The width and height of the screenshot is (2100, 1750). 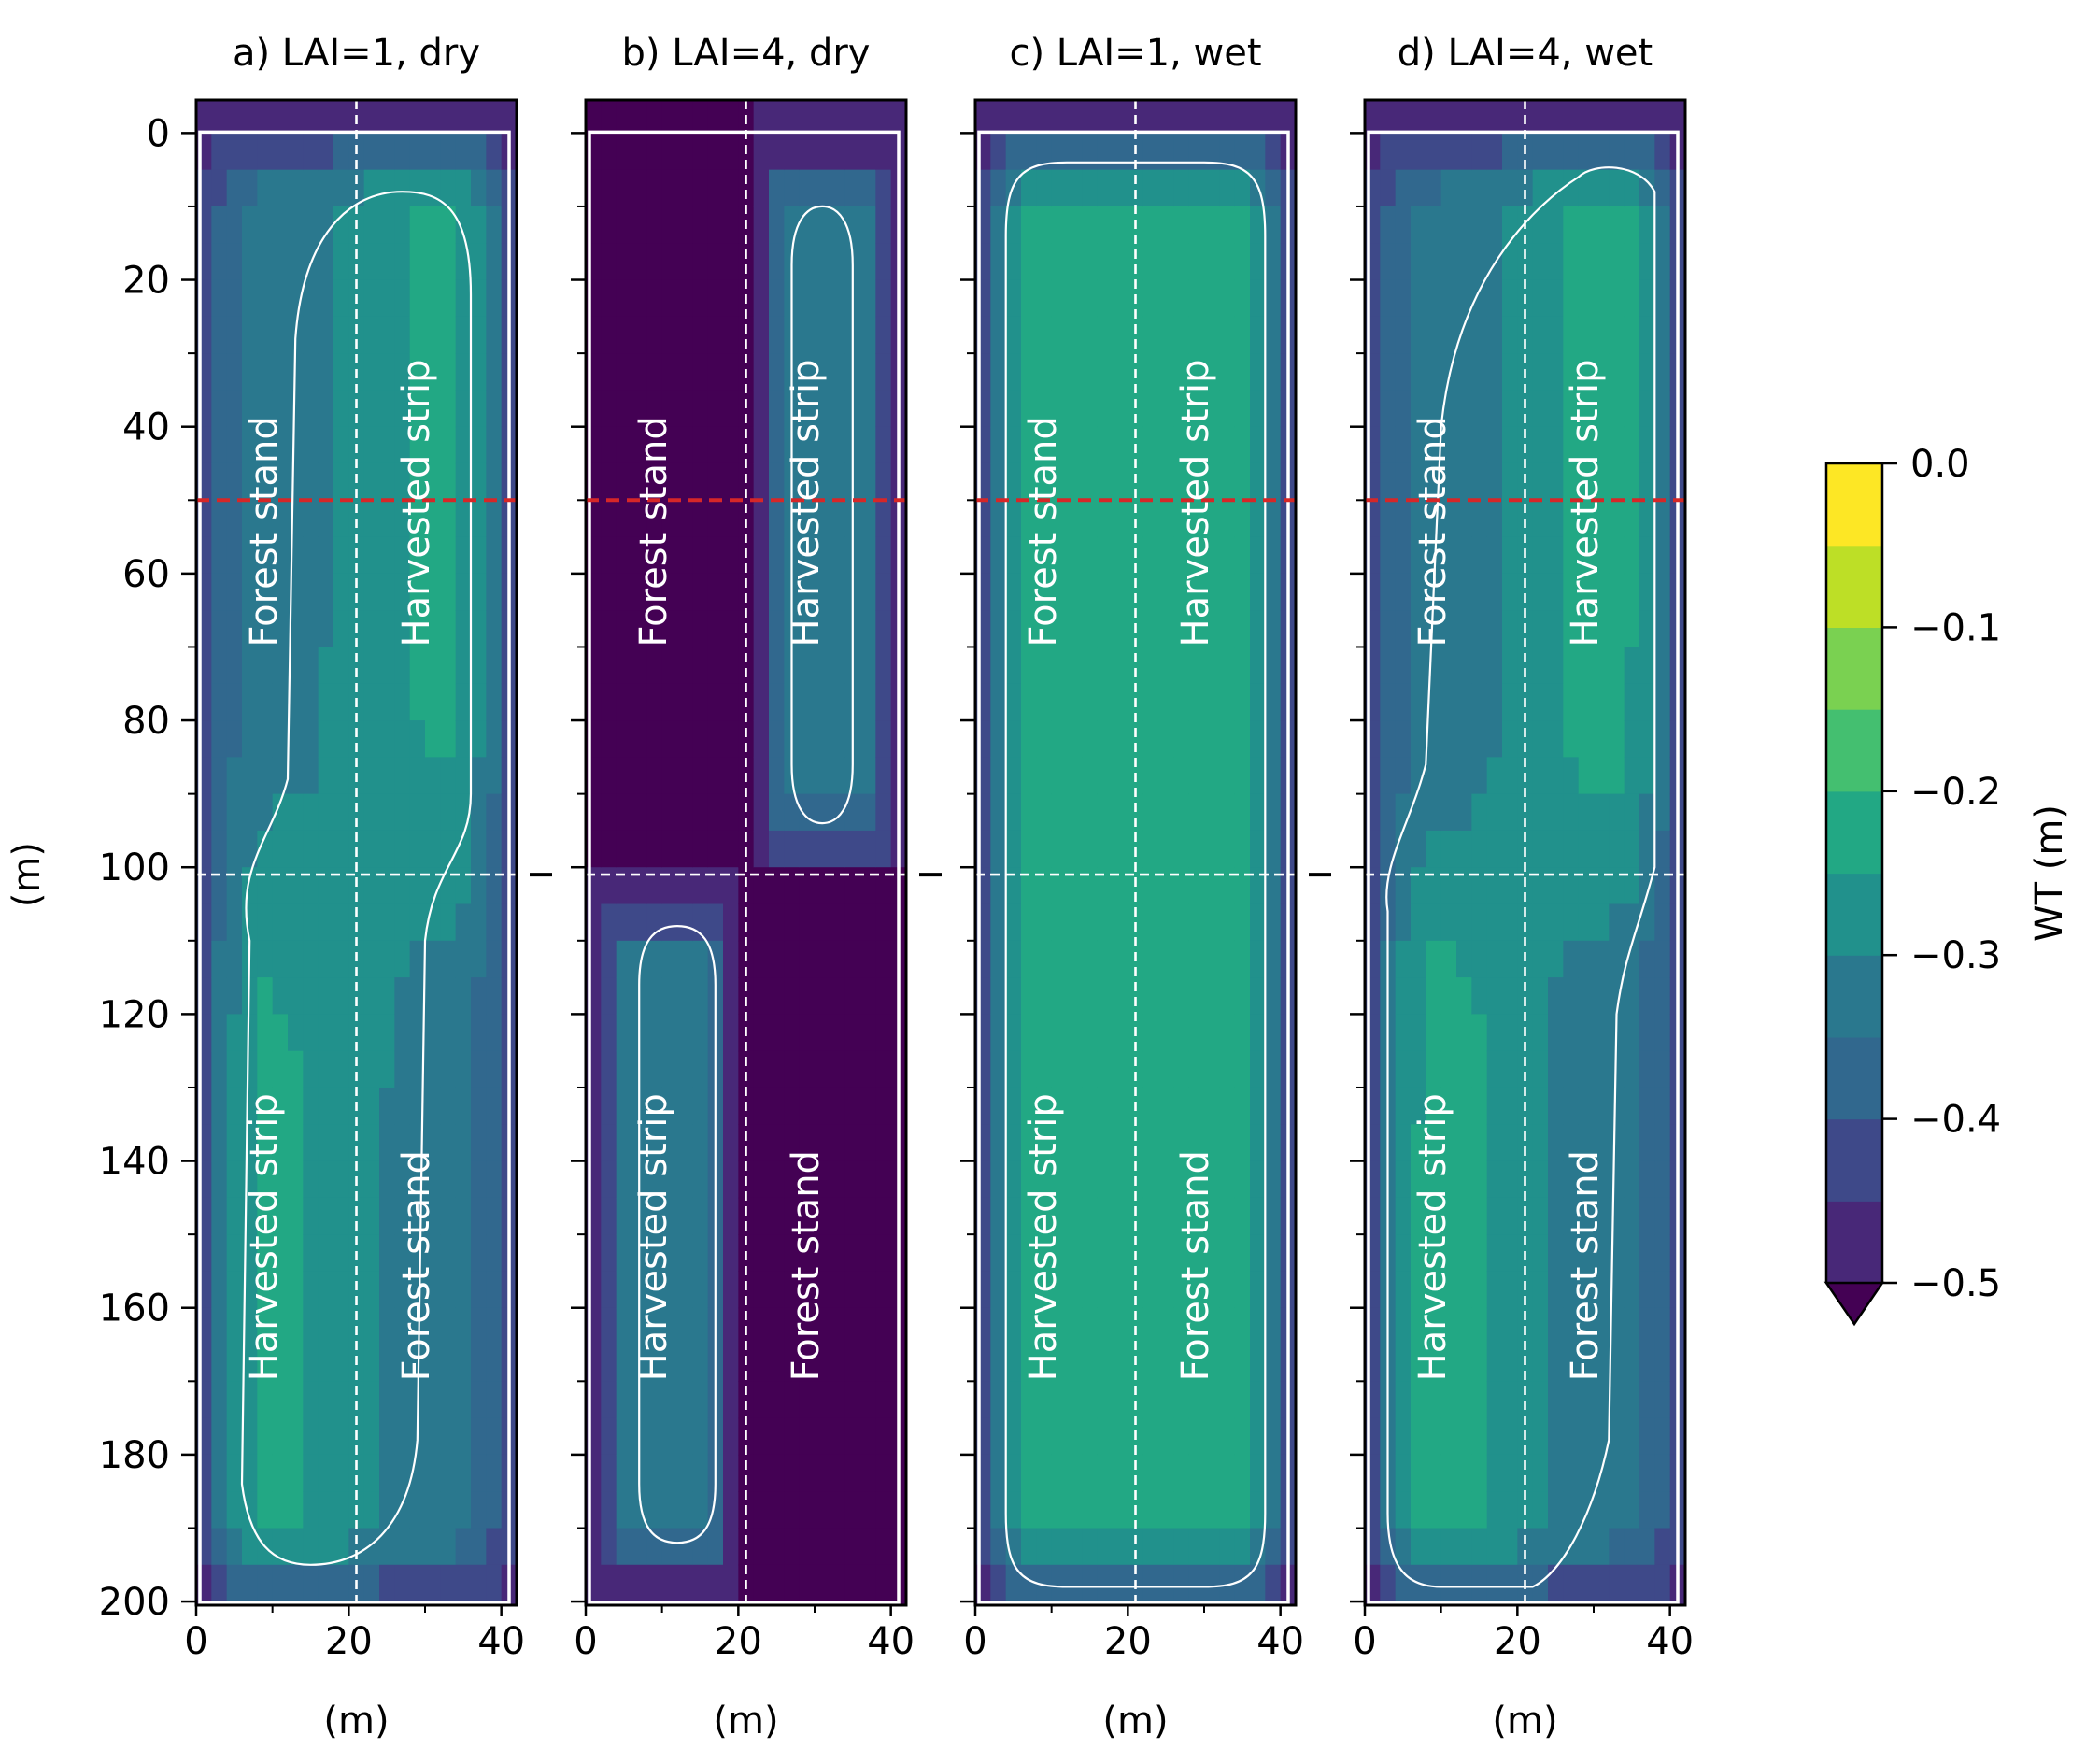 What do you see at coordinates (1956, 792) in the screenshot?
I see `colorbar-tick-label: −0.2` at bounding box center [1956, 792].